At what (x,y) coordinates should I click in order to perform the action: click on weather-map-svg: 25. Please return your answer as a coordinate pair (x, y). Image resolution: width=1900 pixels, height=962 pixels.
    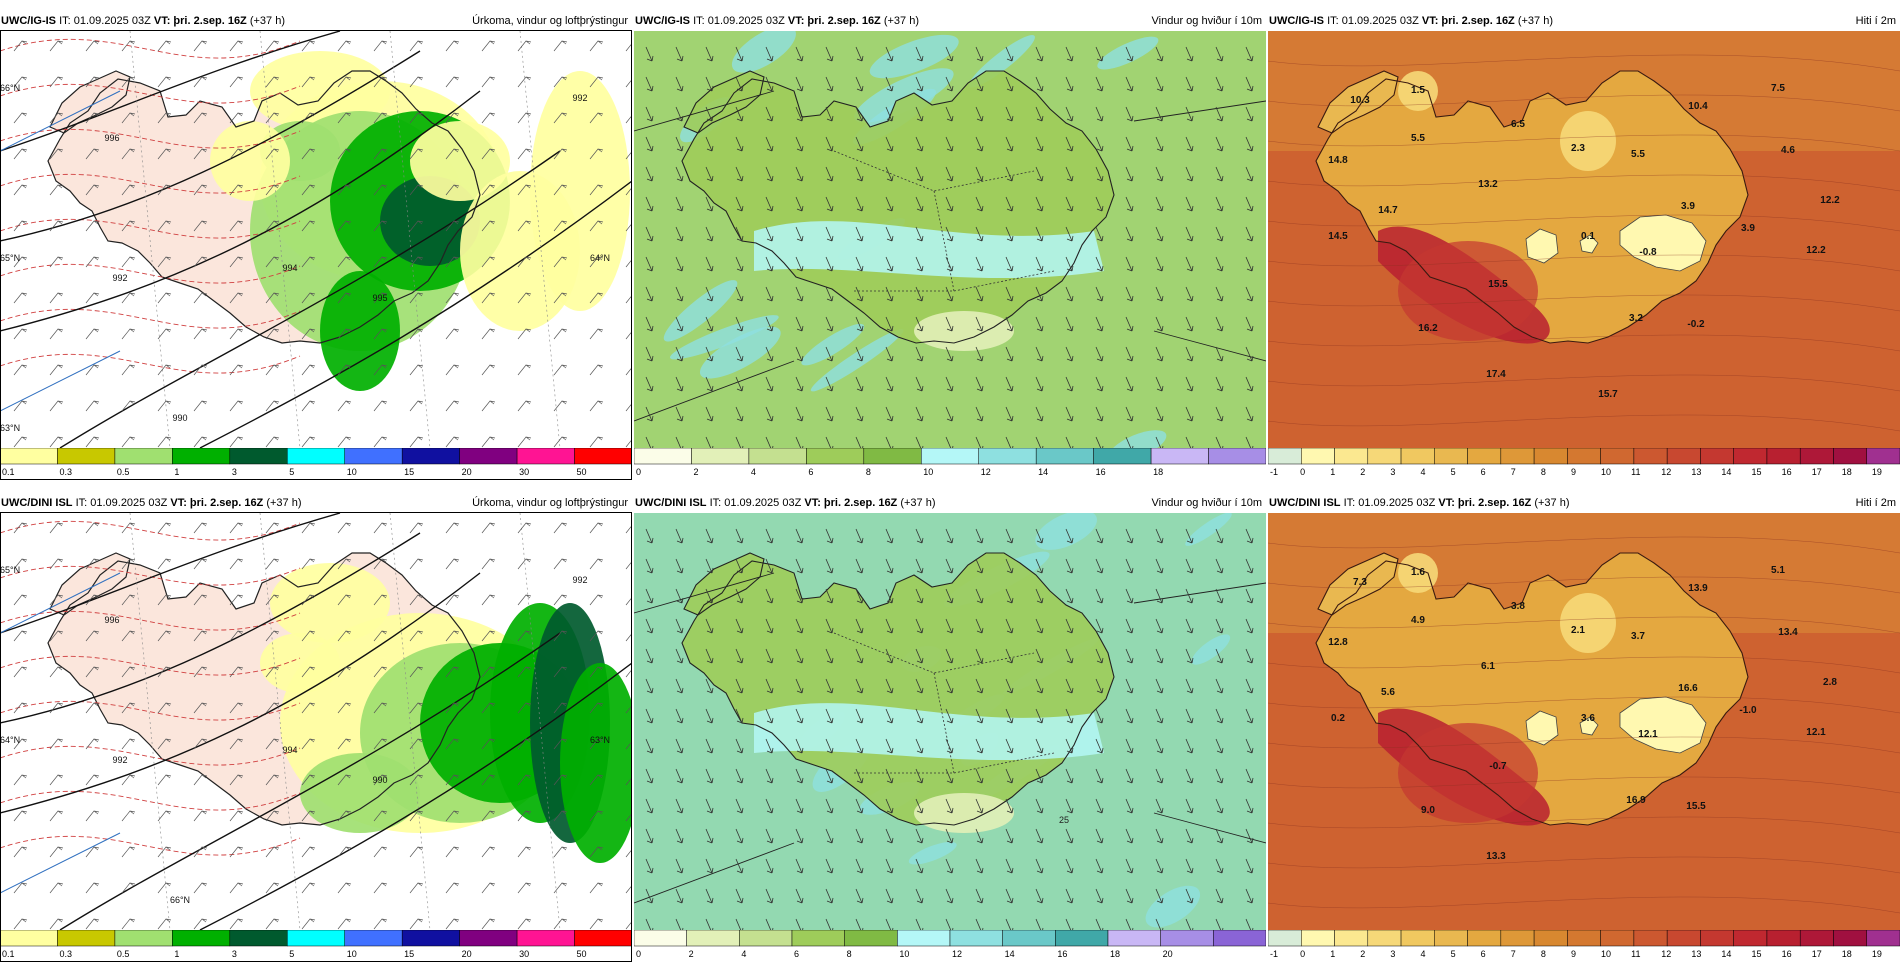
    Looking at the image, I should click on (950, 721).